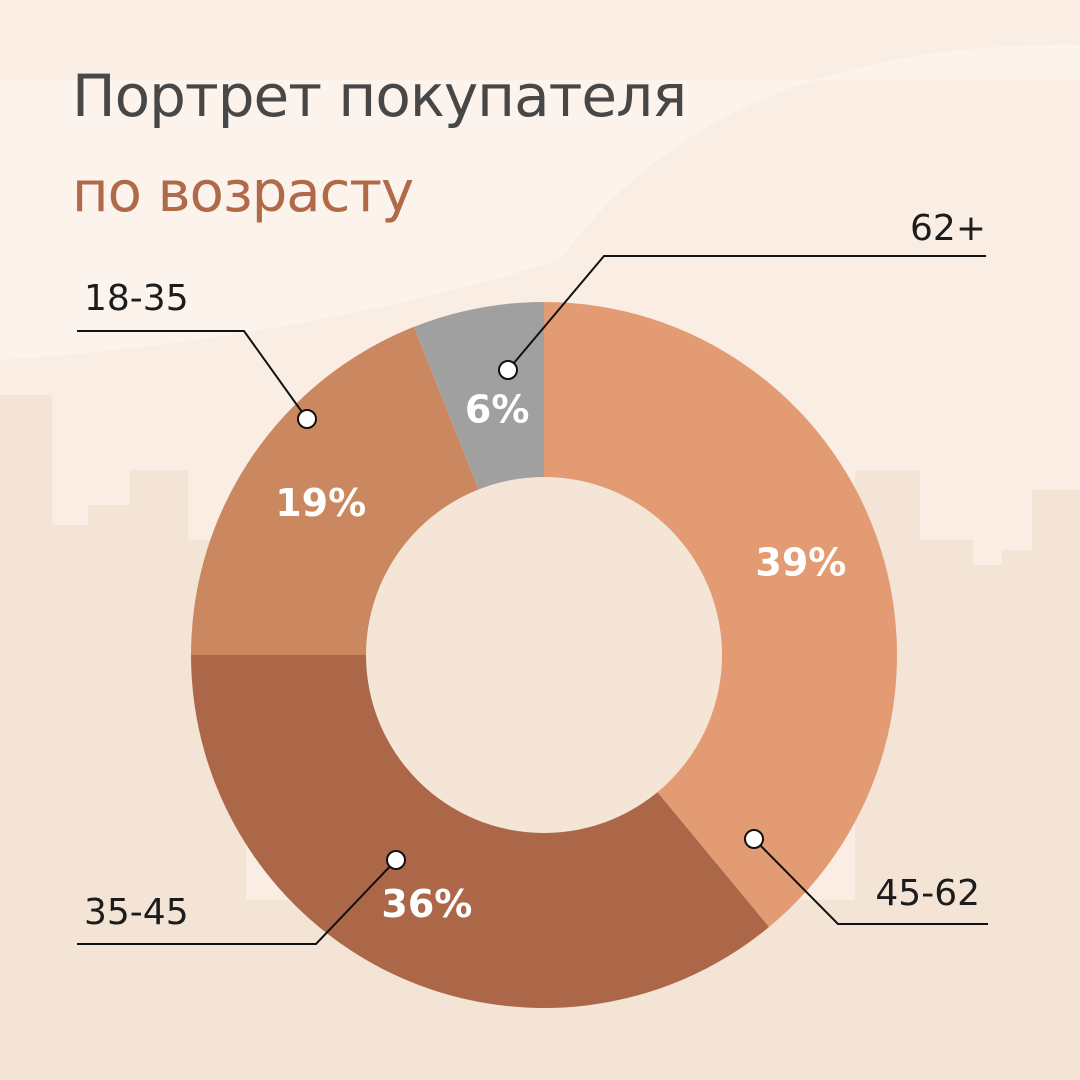  What do you see at coordinates (746, 313) in the screenshot?
I see `callout-line-62-plus` at bounding box center [746, 313].